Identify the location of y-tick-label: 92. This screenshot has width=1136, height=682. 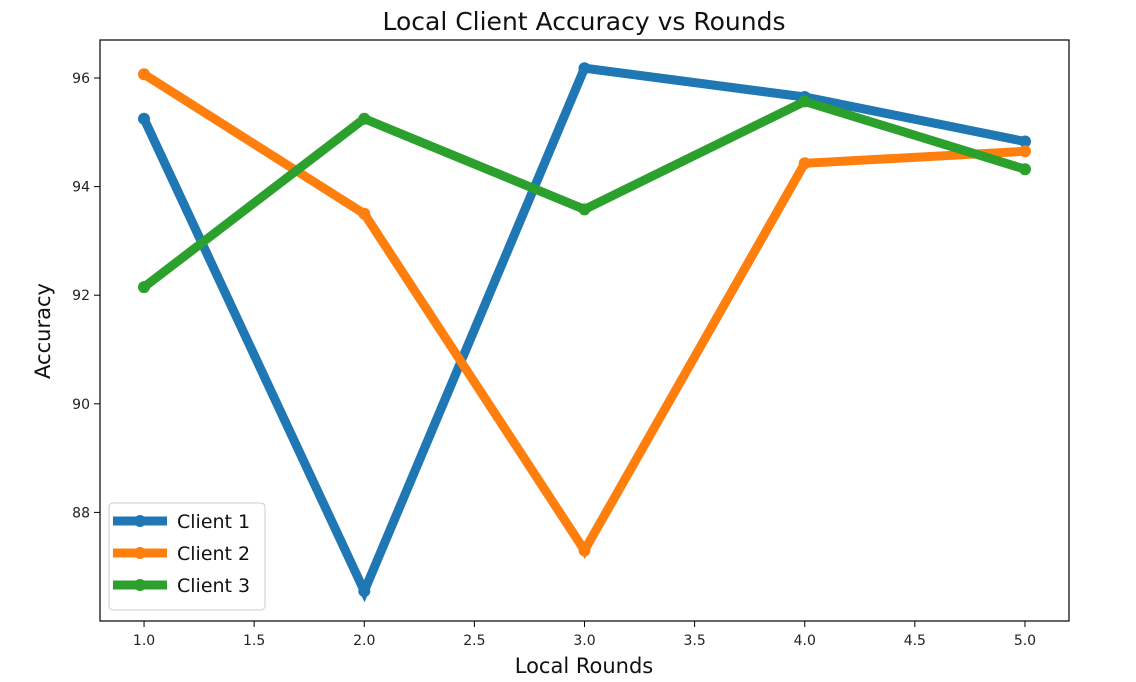
(81, 296).